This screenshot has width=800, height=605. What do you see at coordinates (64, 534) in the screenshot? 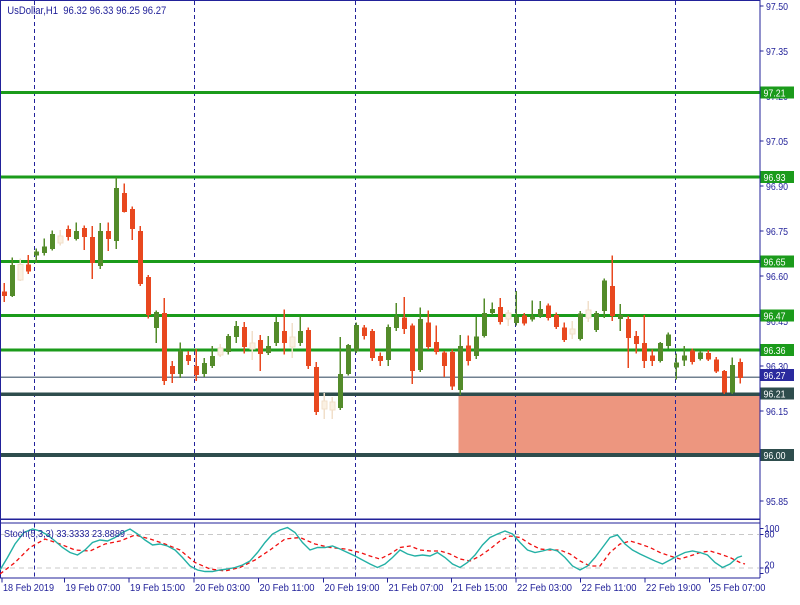
I see `svg-text: Stoch(5,3,3) 33.3333 23.8889` at bounding box center [64, 534].